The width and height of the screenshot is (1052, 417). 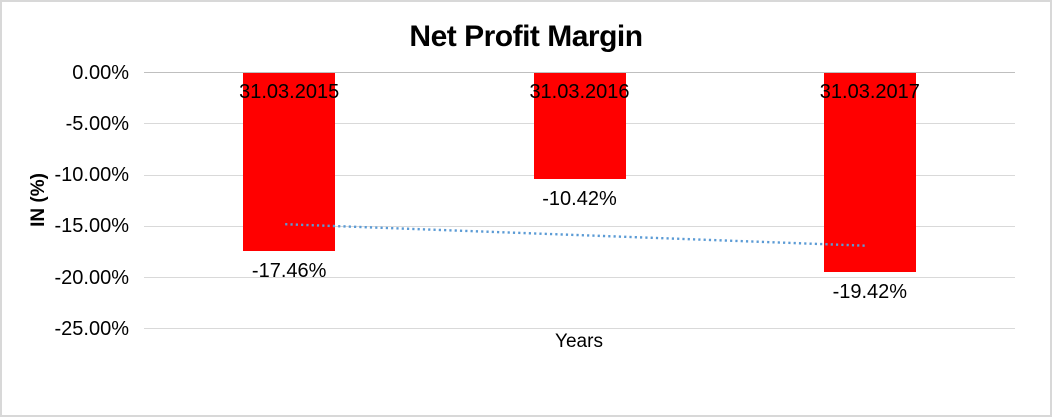 I want to click on bar-value-label: -19.42%, so click(x=870, y=291).